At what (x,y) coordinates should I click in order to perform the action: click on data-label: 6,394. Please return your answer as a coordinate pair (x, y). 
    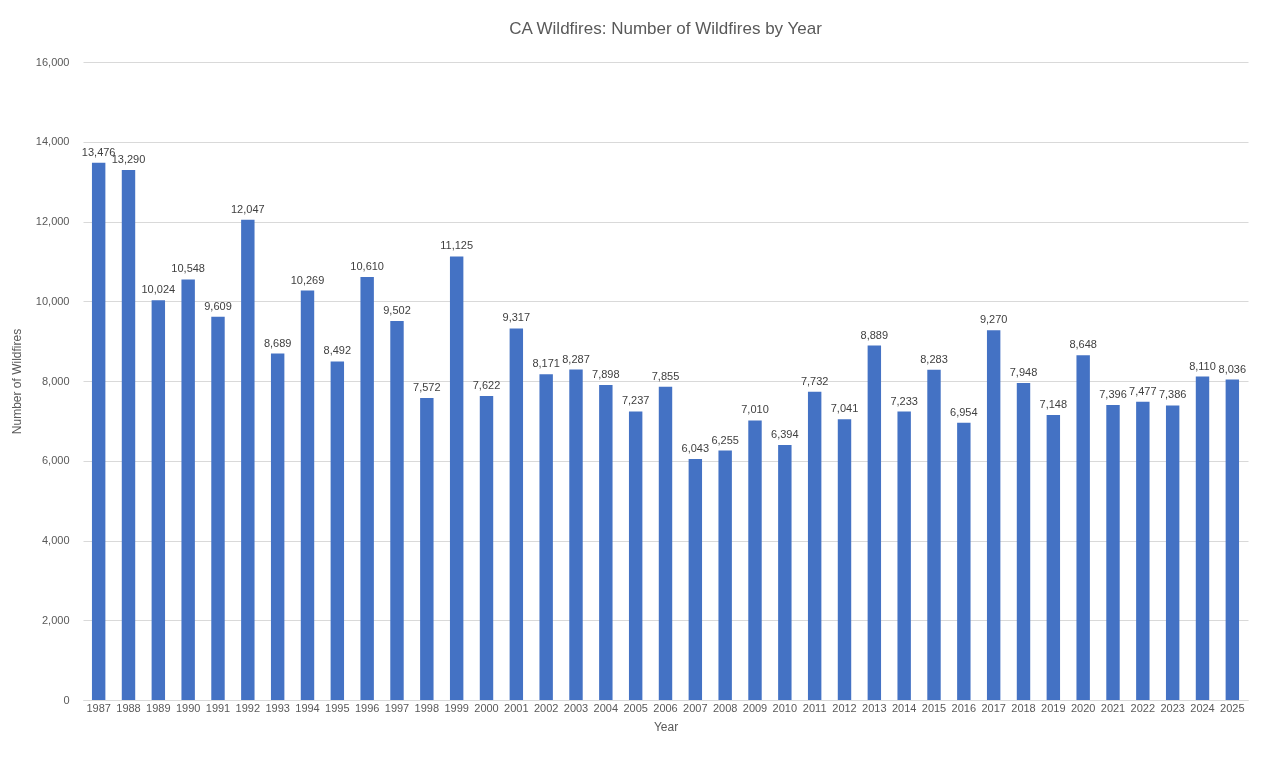
    Looking at the image, I should click on (785, 434).